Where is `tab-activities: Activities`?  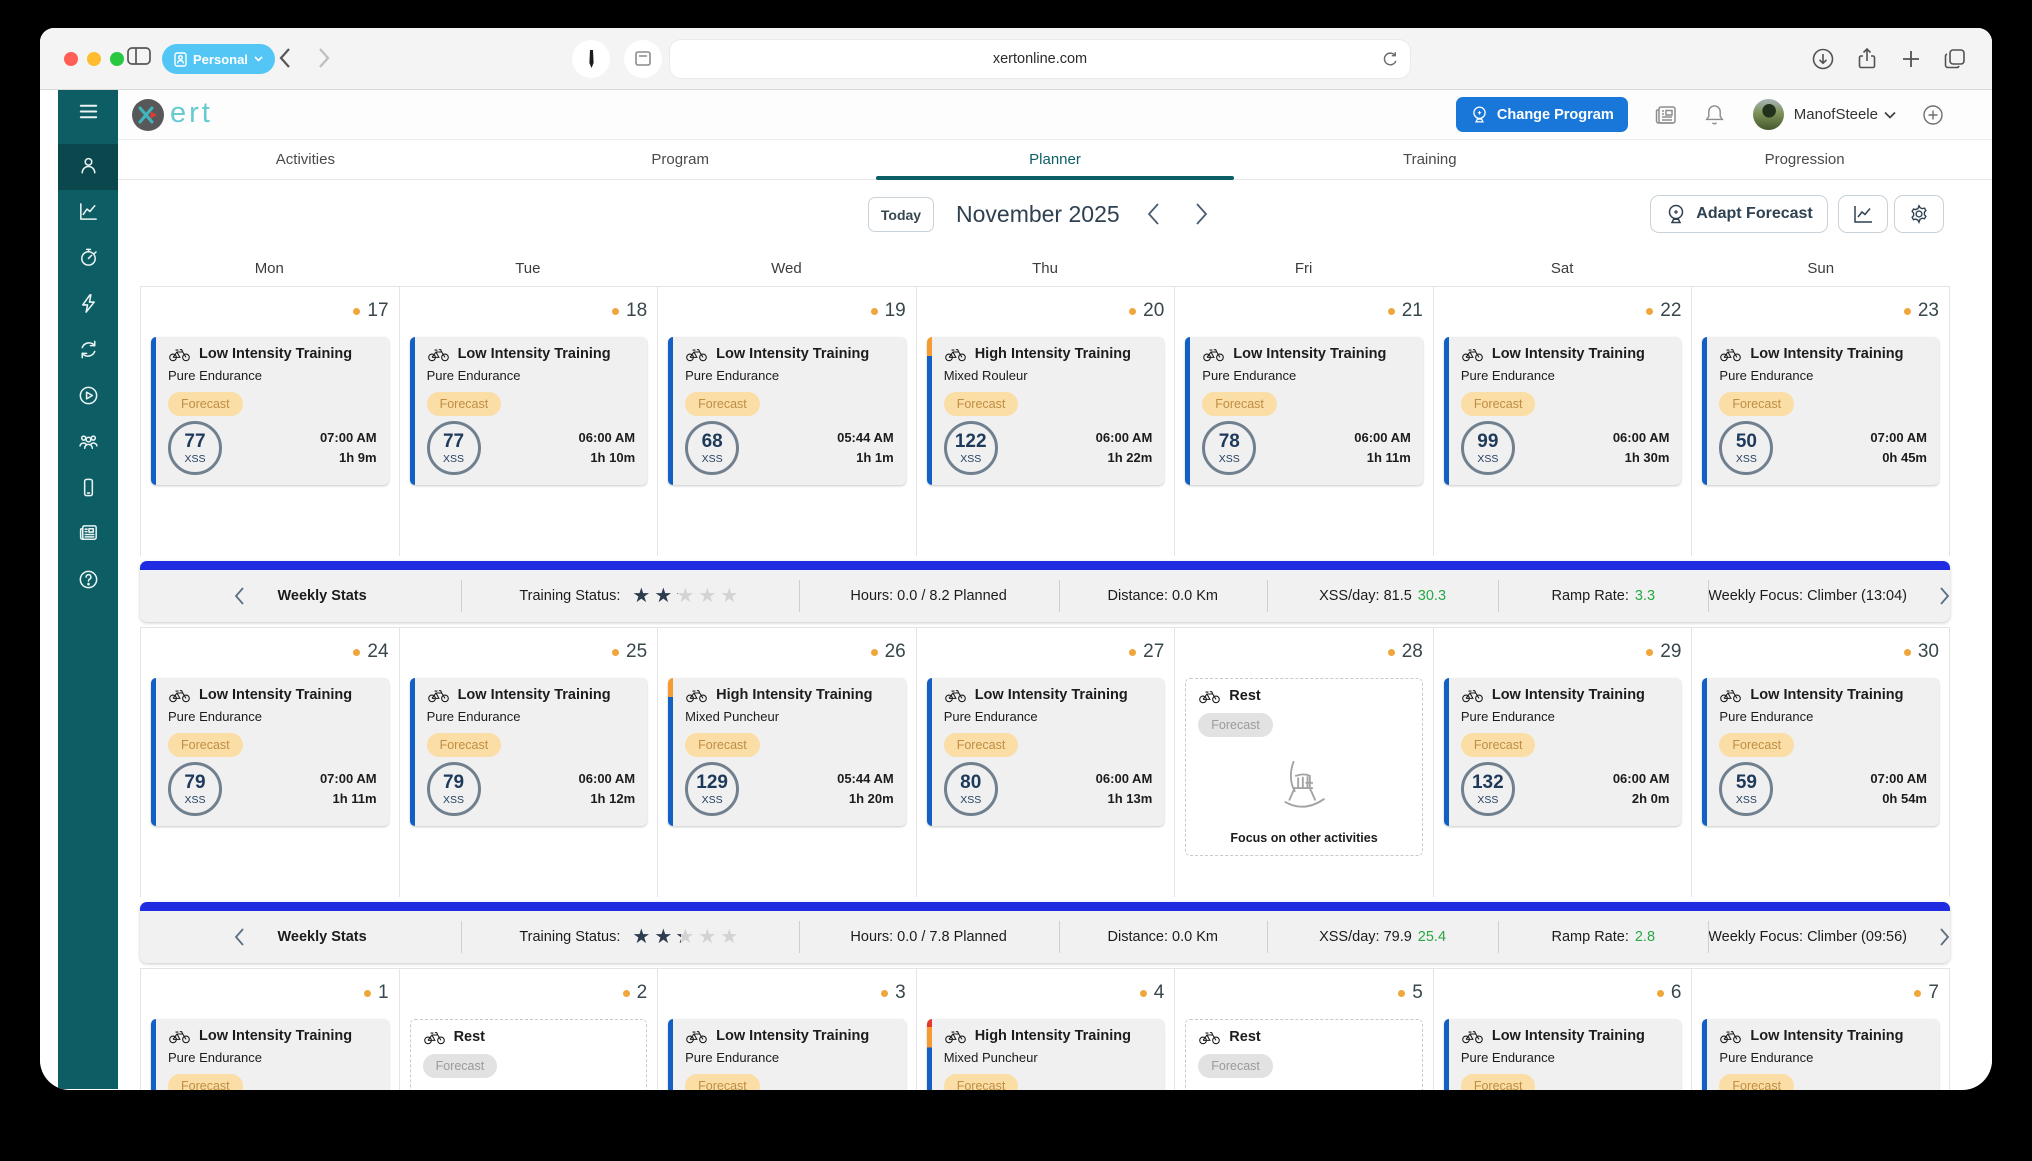 tab-activities: Activities is located at coordinates (305, 159).